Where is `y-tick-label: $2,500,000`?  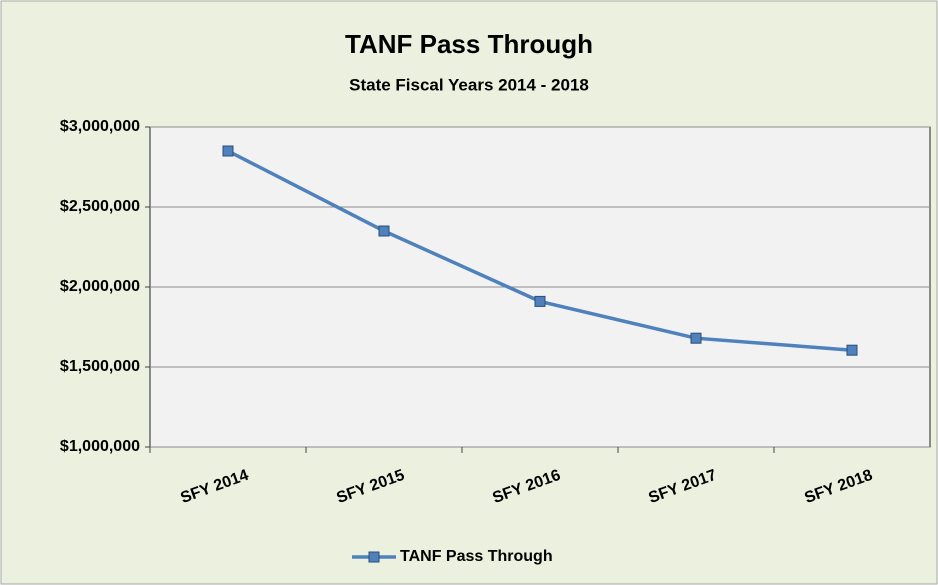
y-tick-label: $2,500,000 is located at coordinates (100, 206).